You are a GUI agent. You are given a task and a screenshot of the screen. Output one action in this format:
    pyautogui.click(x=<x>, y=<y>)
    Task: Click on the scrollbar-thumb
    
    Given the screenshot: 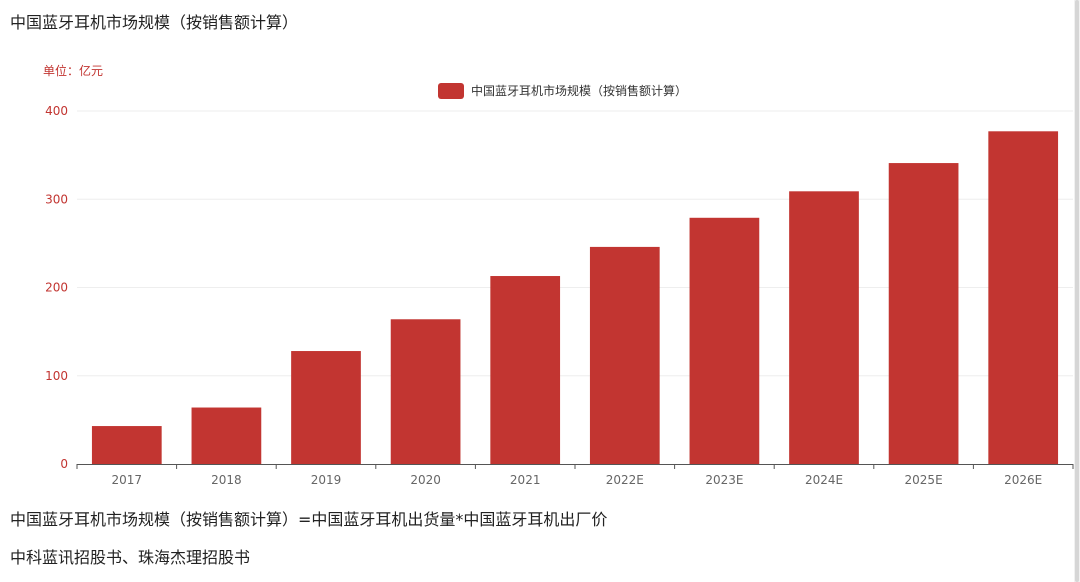 What is the action you would take?
    pyautogui.click(x=1077, y=291)
    